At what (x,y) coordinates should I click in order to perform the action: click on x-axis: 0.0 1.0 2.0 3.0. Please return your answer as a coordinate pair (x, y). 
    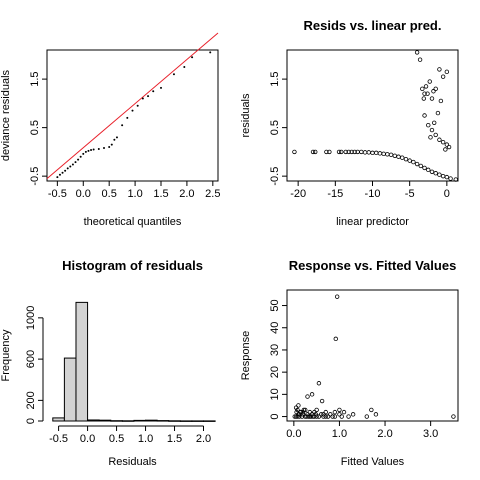
    Looking at the image, I should click on (362, 430).